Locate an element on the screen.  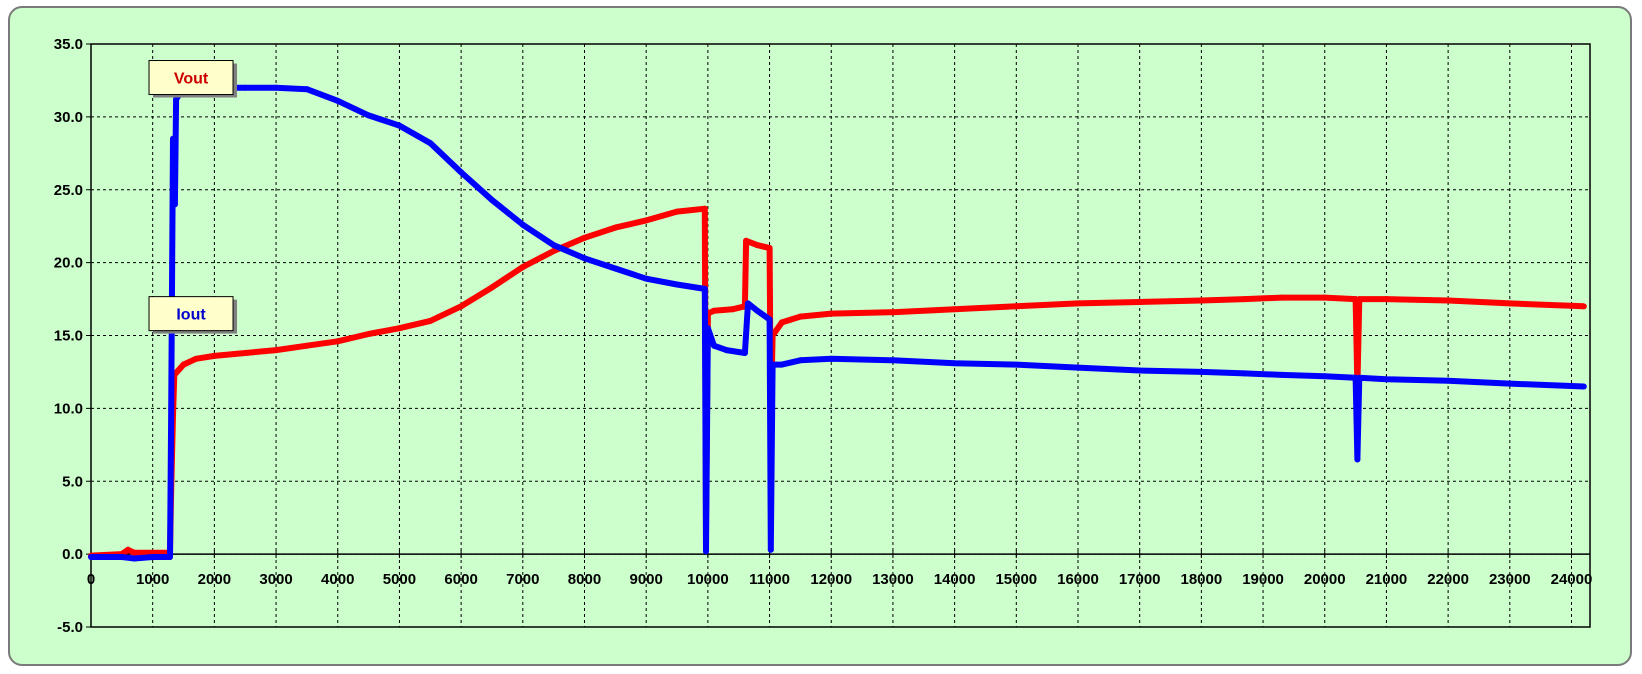
x-tick-label: 9000 is located at coordinates (645, 579).